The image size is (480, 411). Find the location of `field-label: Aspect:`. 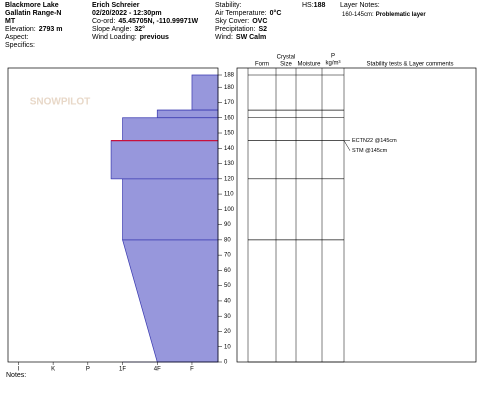

field-label: Aspect: is located at coordinates (16, 37).